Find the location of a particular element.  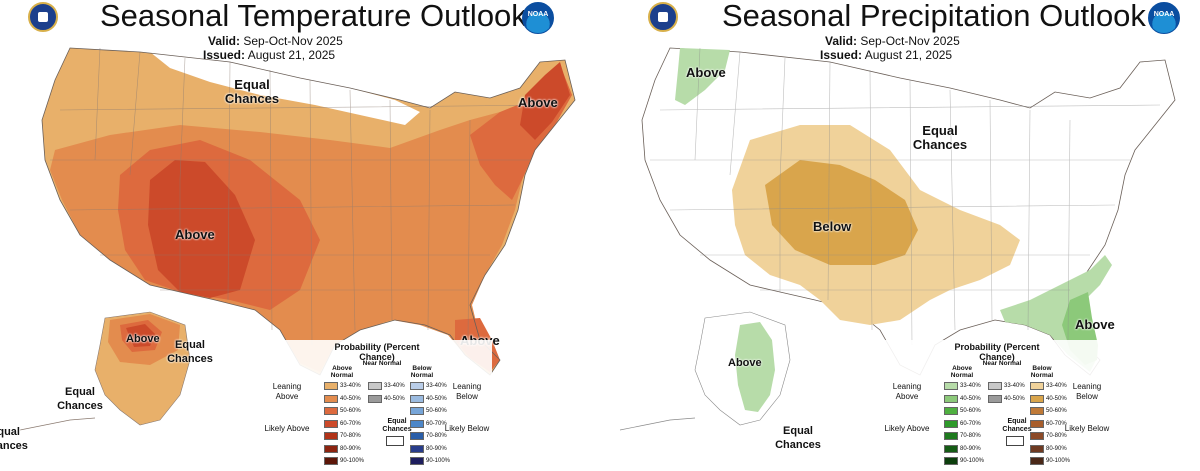

noaa-logo: NOAA is located at coordinates (1164, 18).